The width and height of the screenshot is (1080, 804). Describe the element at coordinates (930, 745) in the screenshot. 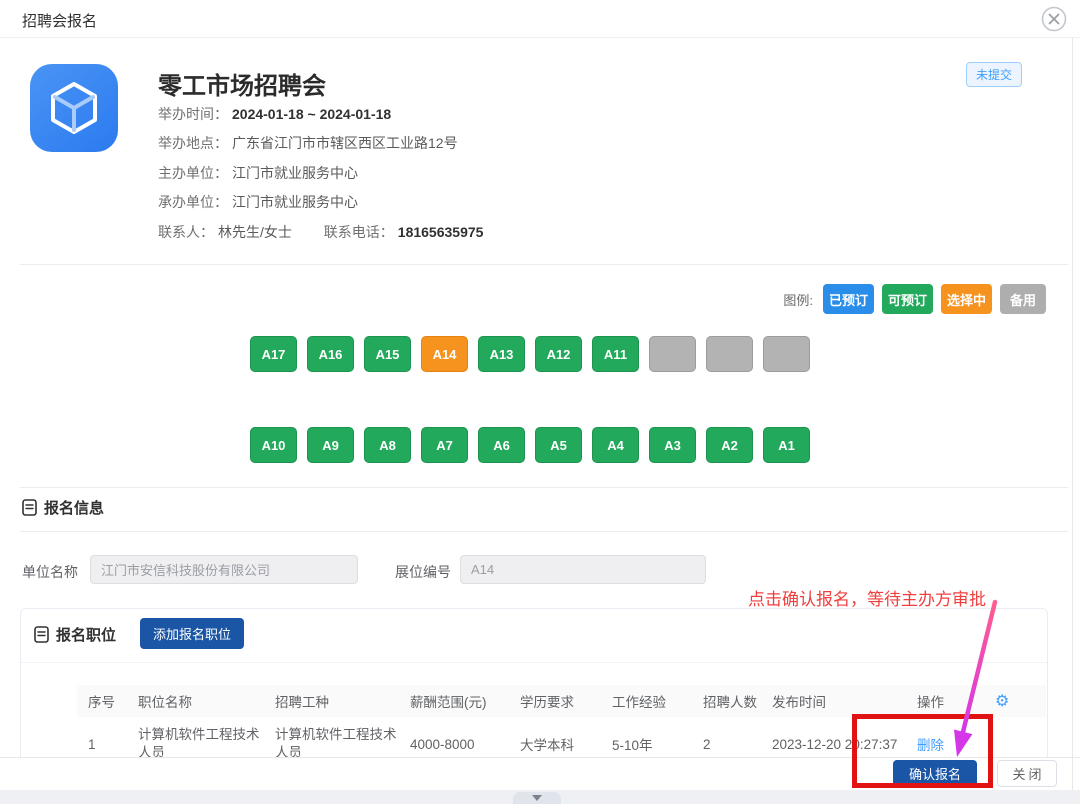

I see `delete-link: 删除` at that location.